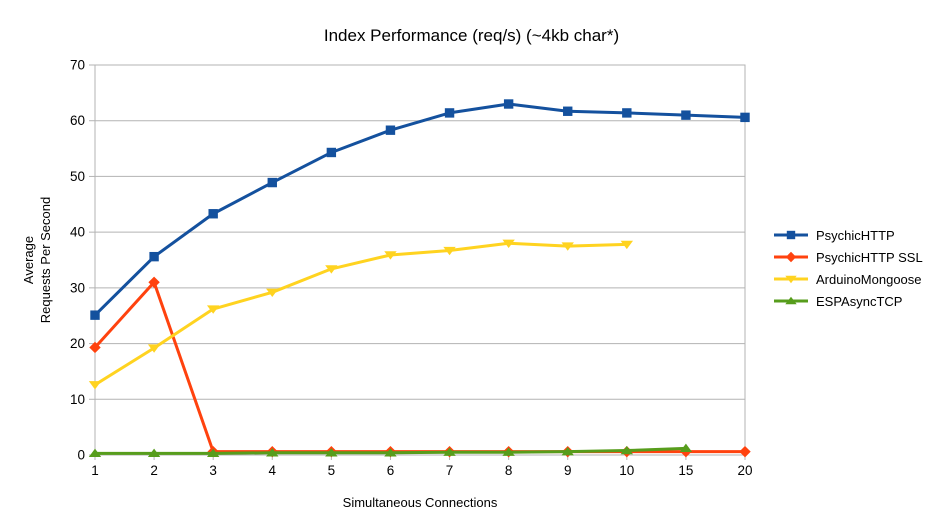 Image resolution: width=943 pixels, height=530 pixels. I want to click on y-axis-title: Average Requests Per Second, so click(38, 260).